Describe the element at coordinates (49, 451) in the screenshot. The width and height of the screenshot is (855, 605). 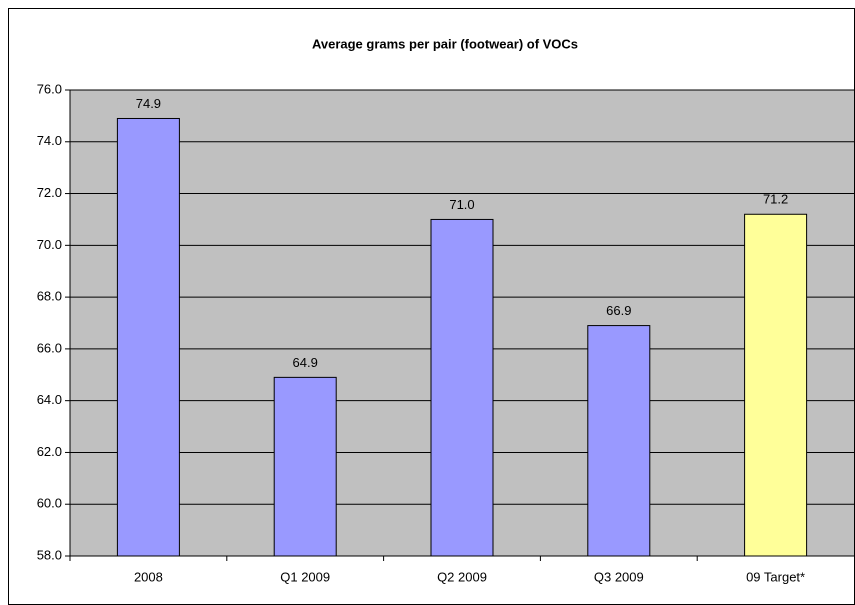
I see `y-tick-label: 62.0` at that location.